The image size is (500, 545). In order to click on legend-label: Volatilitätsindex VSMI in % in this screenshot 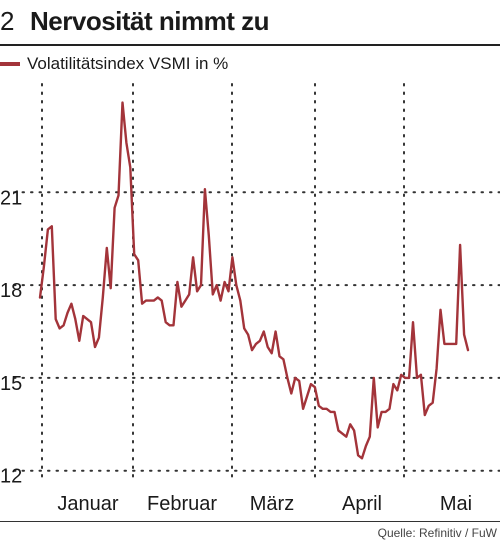, I will do `click(128, 63)`.